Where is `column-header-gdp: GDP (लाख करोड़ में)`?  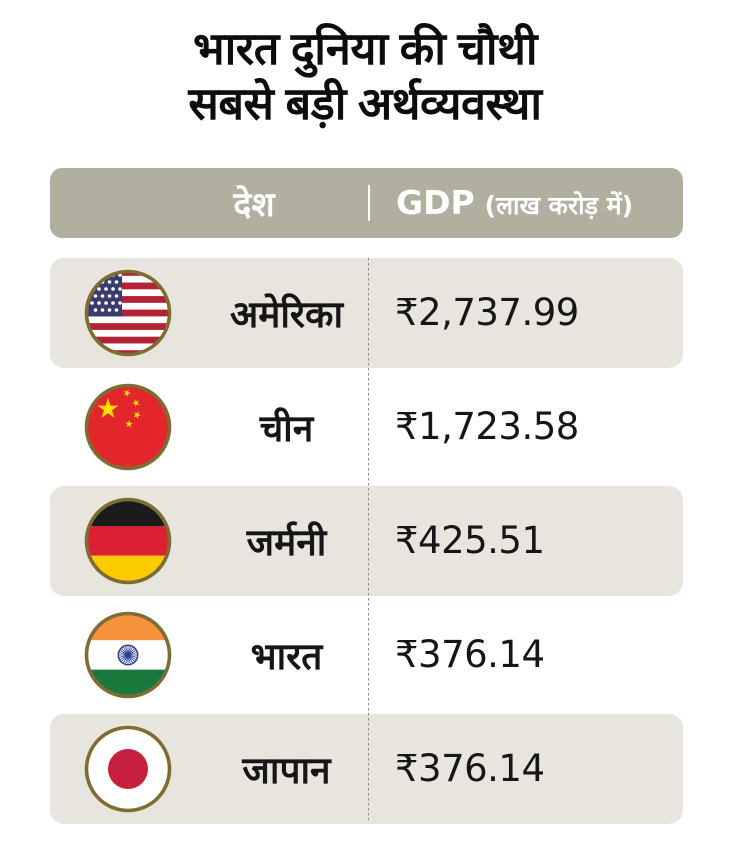 column-header-gdp: GDP (लाख करोड़ में) is located at coordinates (526, 202).